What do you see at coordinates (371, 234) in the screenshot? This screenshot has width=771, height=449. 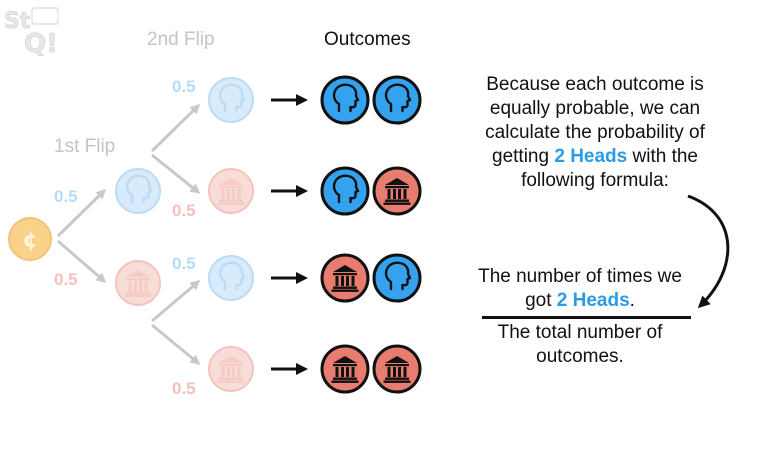 I see `outcome-coins` at bounding box center [371, 234].